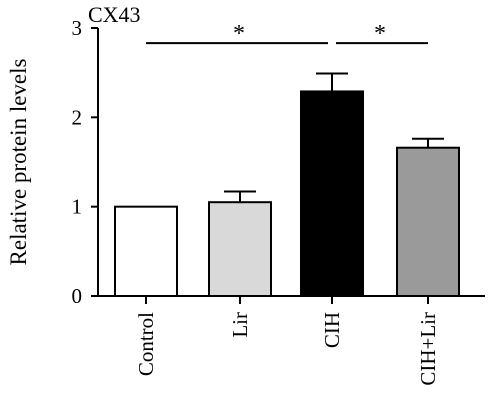 The width and height of the screenshot is (500, 408). Describe the element at coordinates (240, 325) in the screenshot. I see `x-tick-label-1: Lir` at that location.